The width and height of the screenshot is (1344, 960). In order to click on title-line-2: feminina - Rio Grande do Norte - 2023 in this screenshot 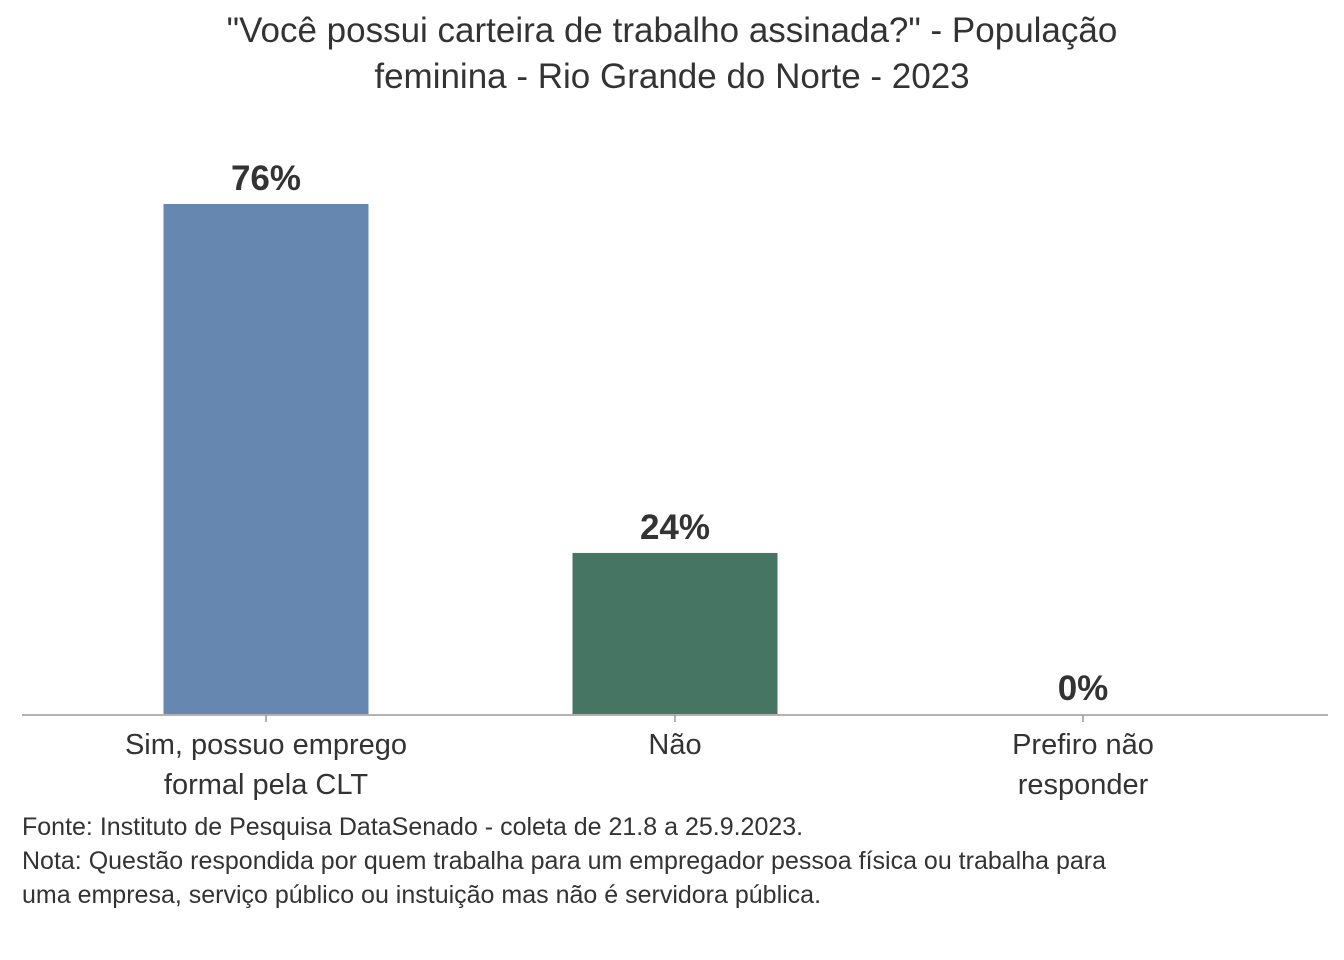, I will do `click(672, 76)`.